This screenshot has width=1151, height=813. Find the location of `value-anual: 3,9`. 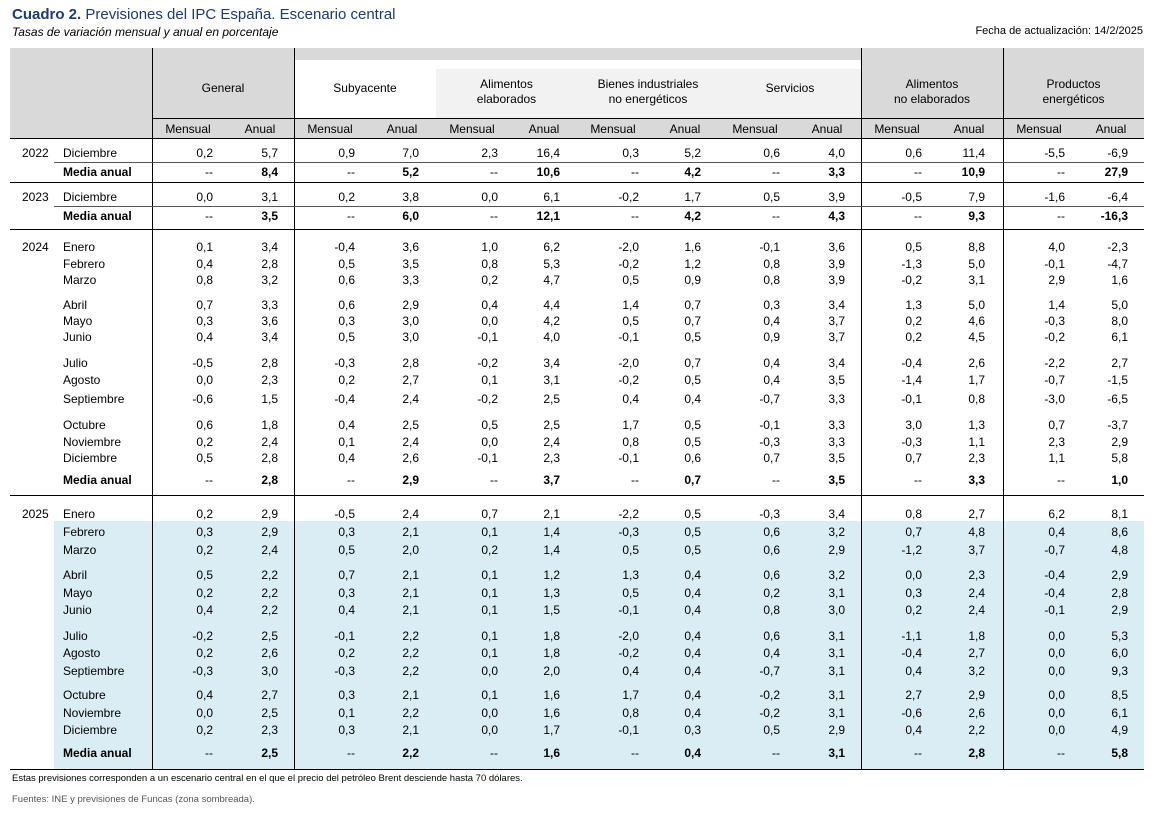

value-anual: 3,9 is located at coordinates (836, 280).